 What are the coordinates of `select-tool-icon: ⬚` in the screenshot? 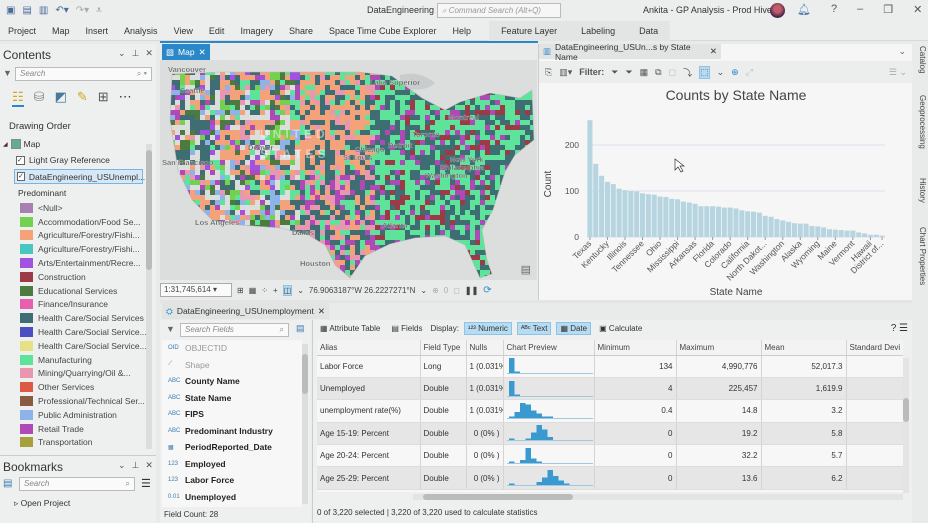 It's located at (704, 72).